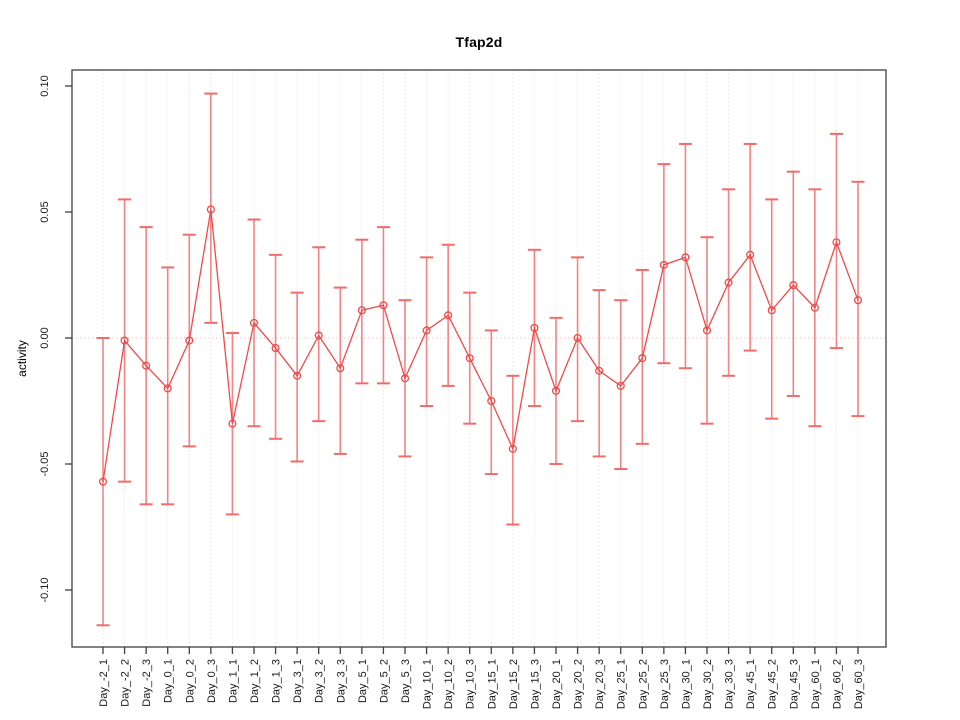 This screenshot has height=720, width=960. Describe the element at coordinates (428, 684) in the screenshot. I see `x-tick-label: Day_10_1` at that location.